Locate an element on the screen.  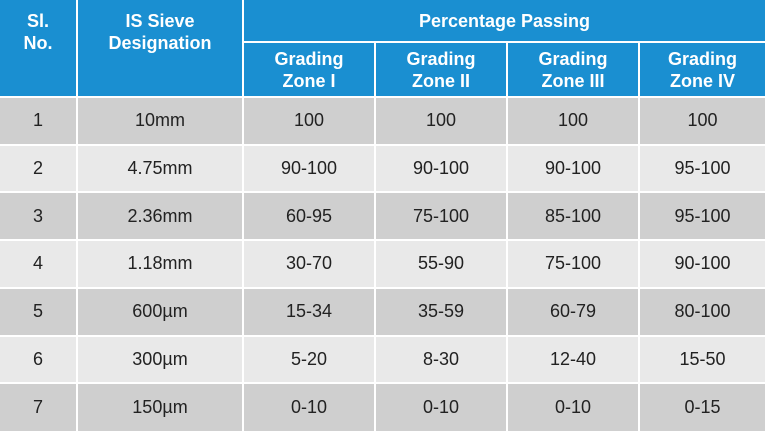
cell-zone-1: 100 is located at coordinates (309, 121).